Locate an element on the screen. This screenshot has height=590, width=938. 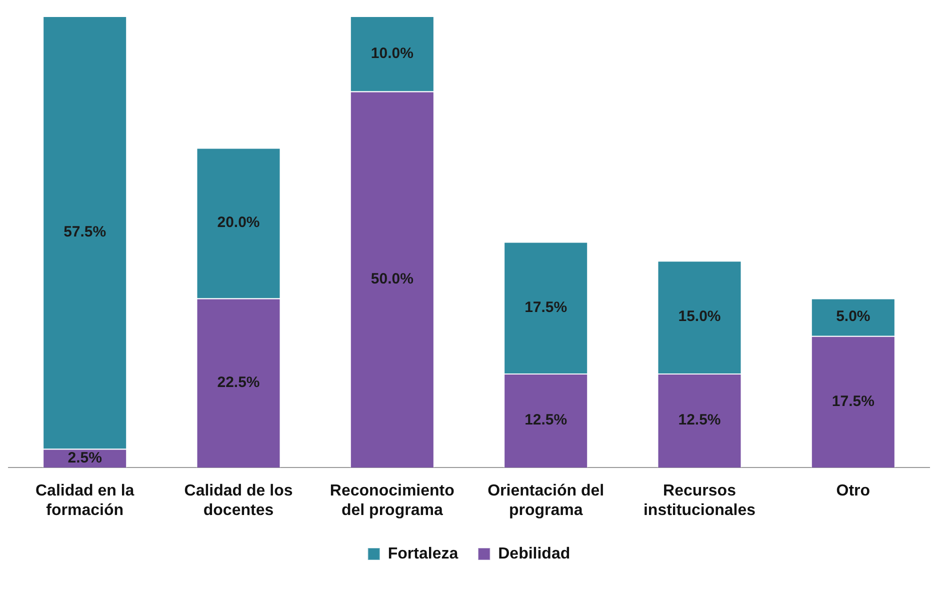
data-label: 2.5% is located at coordinates (85, 457).